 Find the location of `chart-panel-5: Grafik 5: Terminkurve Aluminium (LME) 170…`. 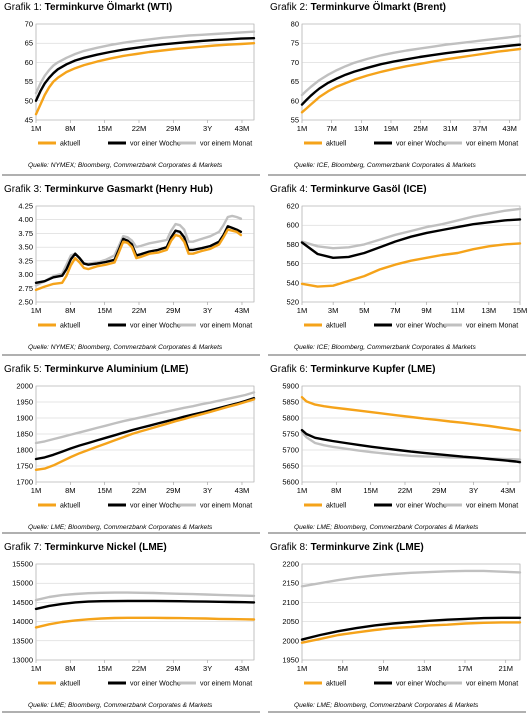

chart-panel-5: Grafik 5: Terminkurve Aluminium (LME) 170… is located at coordinates (133, 451).